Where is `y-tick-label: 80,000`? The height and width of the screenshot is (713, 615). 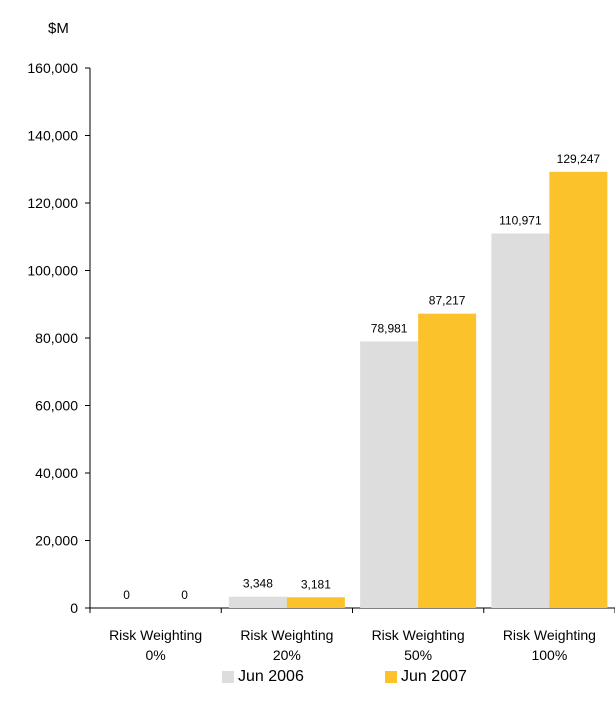
y-tick-label: 80,000 is located at coordinates (56, 338).